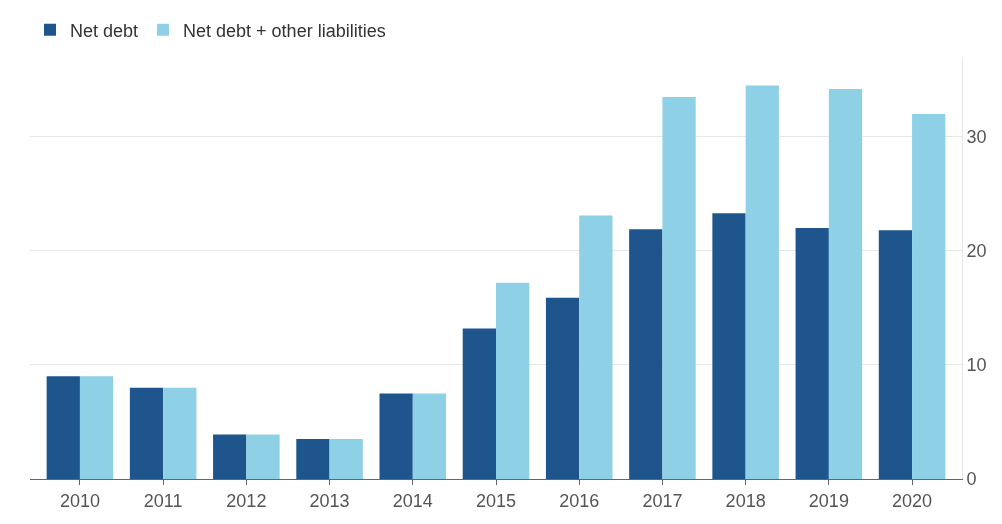 The height and width of the screenshot is (524, 1002). I want to click on x-tick-label: 2018, so click(745, 500).